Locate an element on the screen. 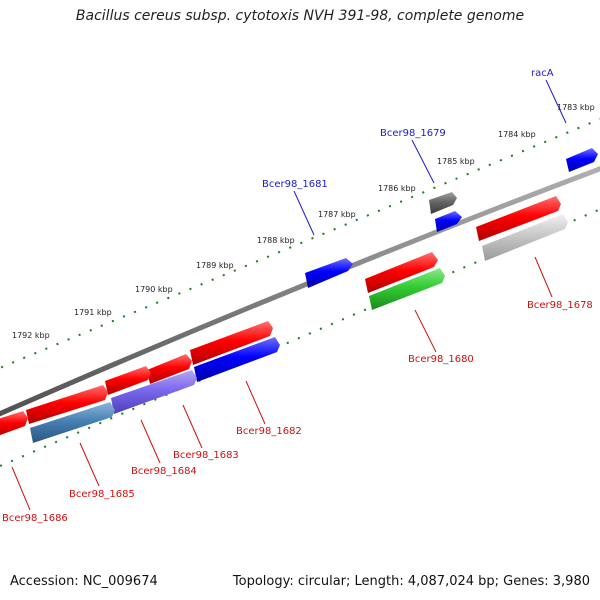  scale-label-1789: 1789 kbp is located at coordinates (215, 265).